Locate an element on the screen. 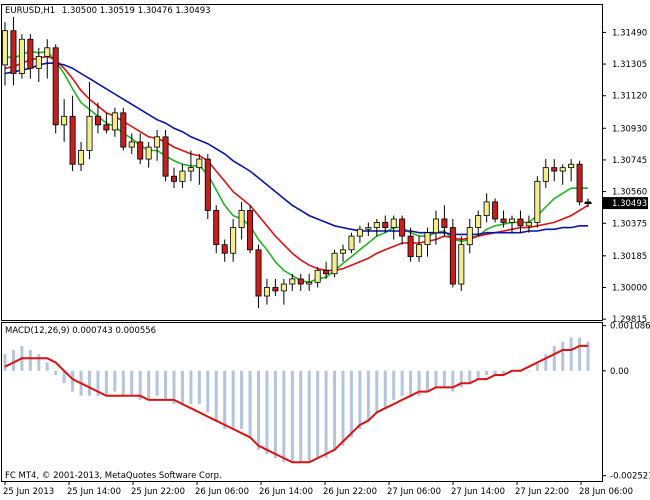 Image resolution: width=650 pixels, height=500 pixels. time-tick-label: 26 Jun 22:00 is located at coordinates (350, 492).